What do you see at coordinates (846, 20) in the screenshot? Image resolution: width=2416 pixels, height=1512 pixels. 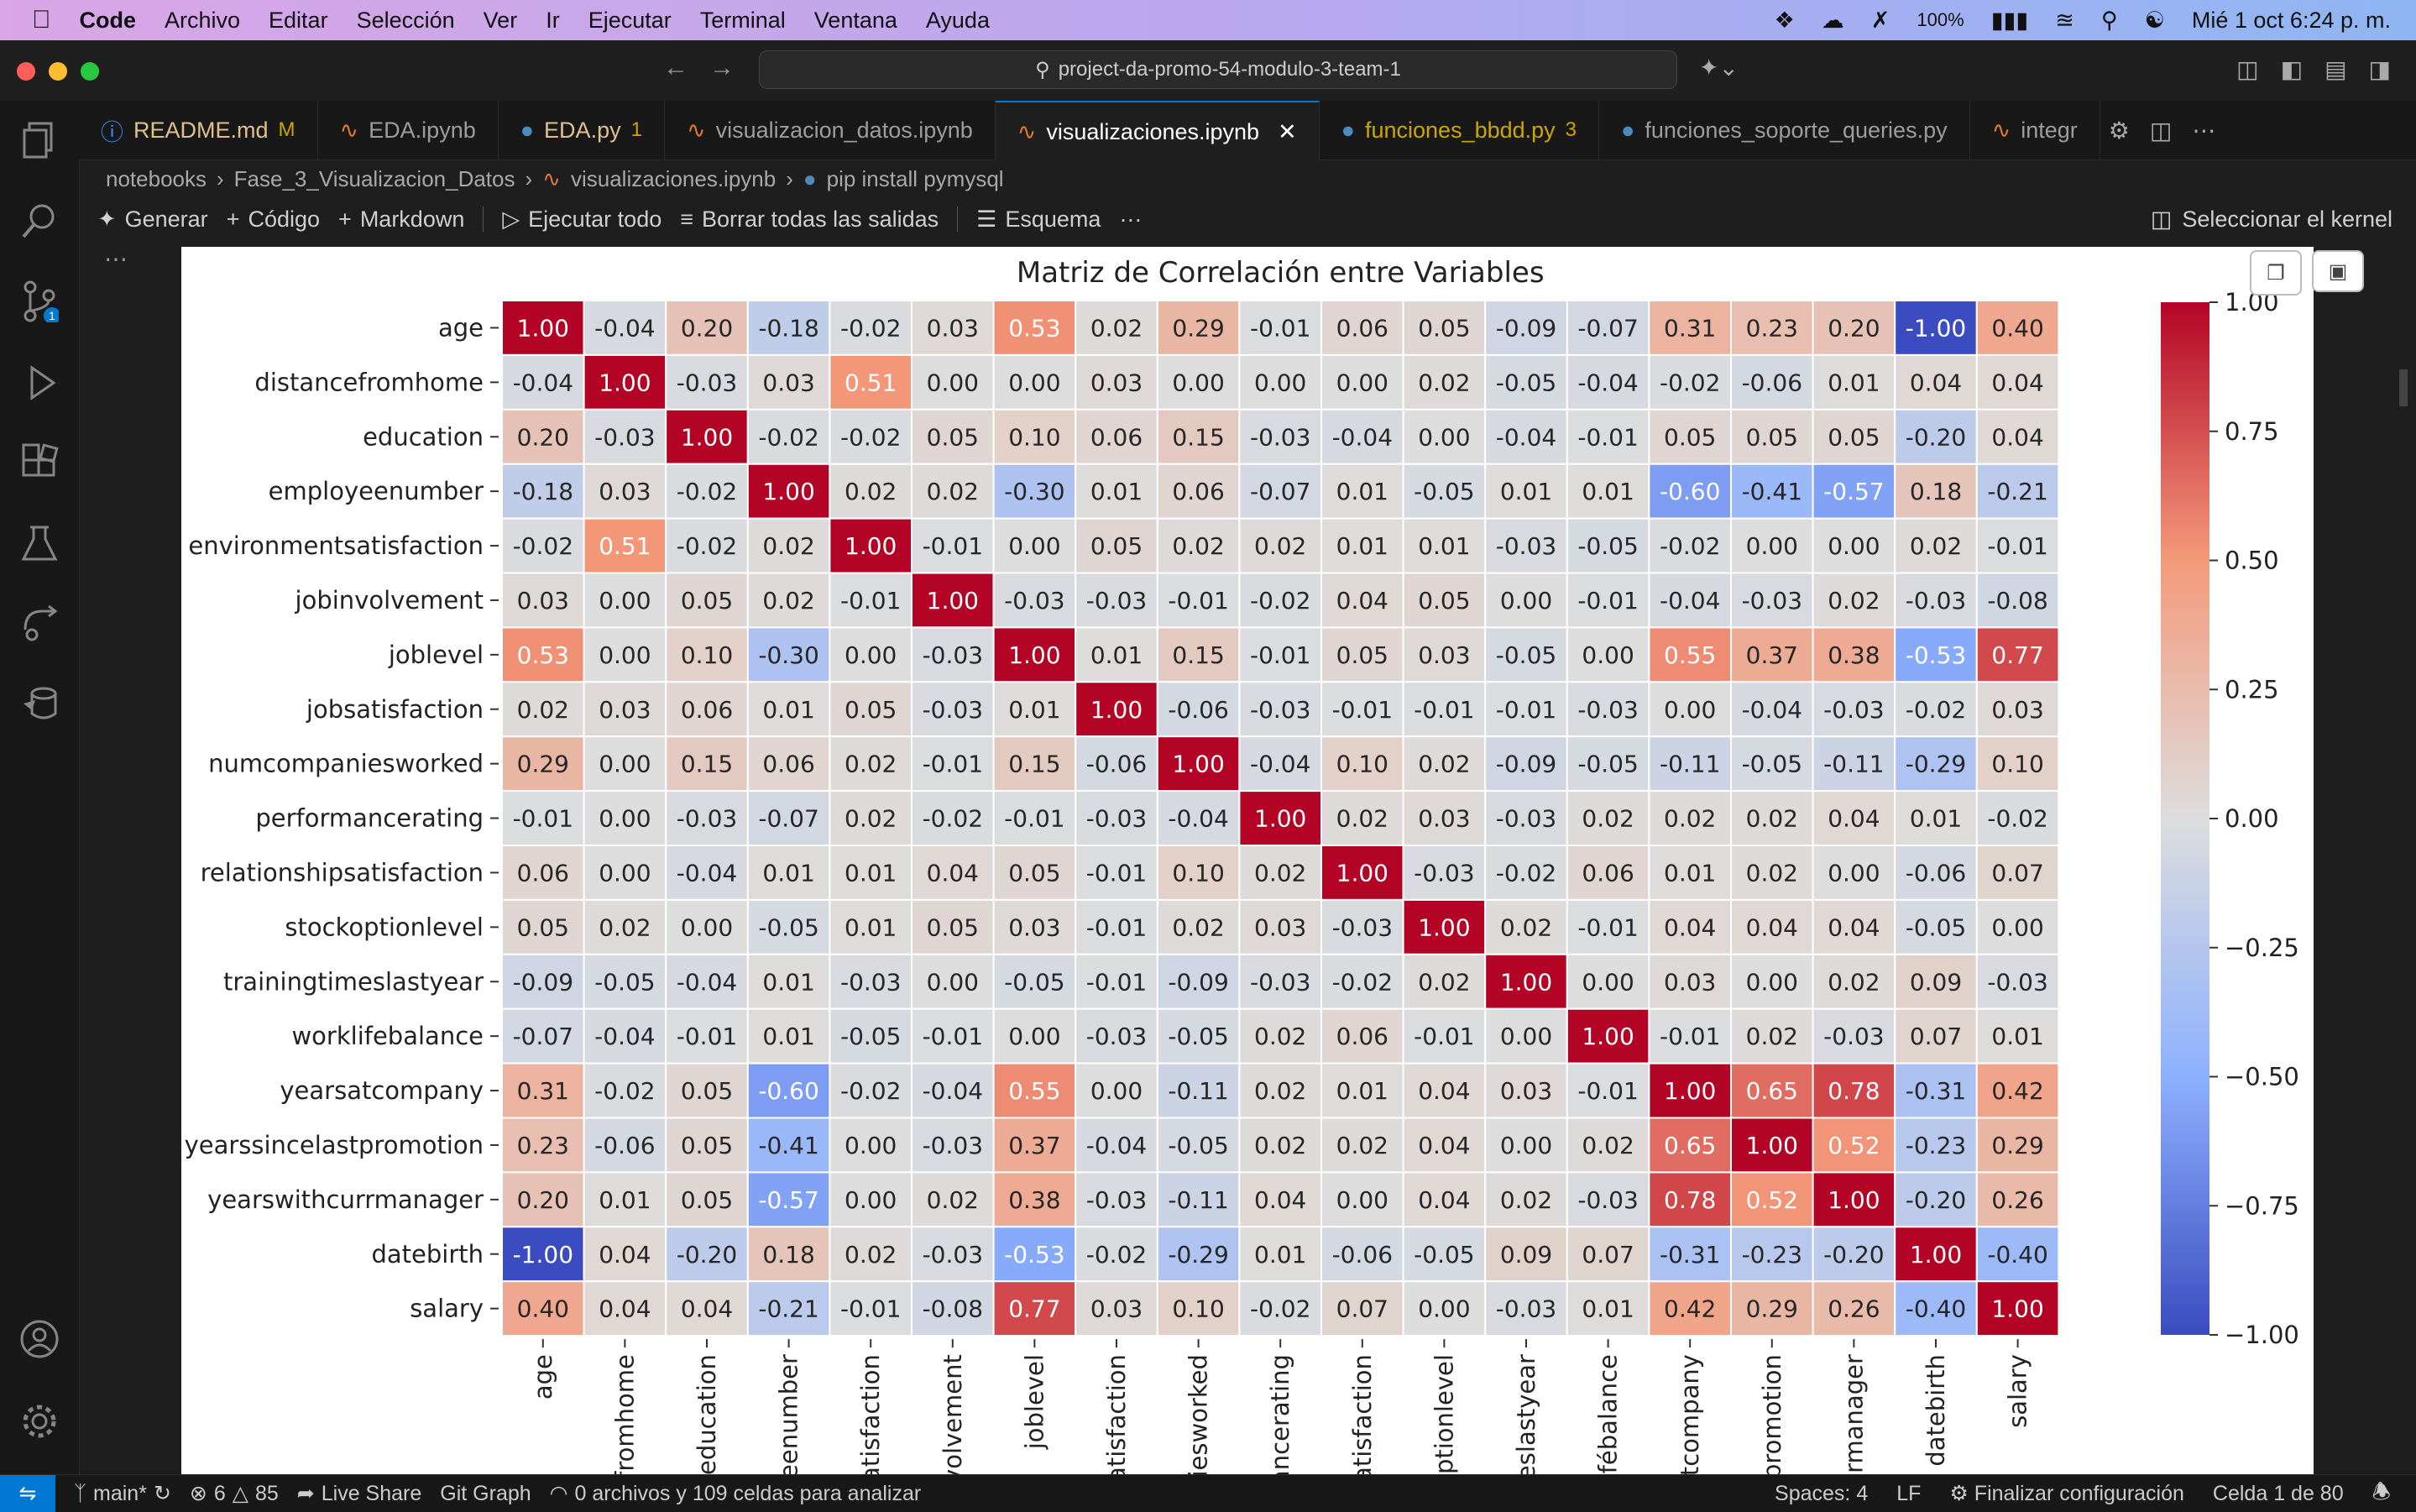 I see `menu-ventana: Ventana` at bounding box center [846, 20].